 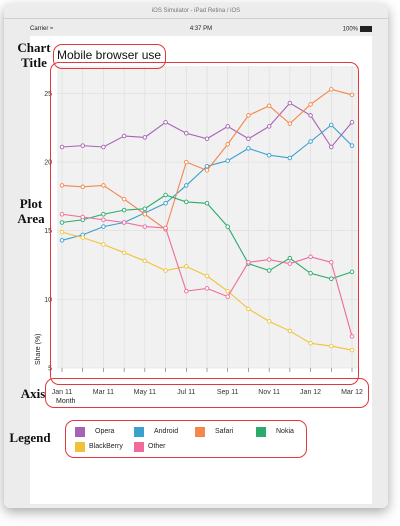 I want to click on annotation-box-axis, so click(x=207, y=393).